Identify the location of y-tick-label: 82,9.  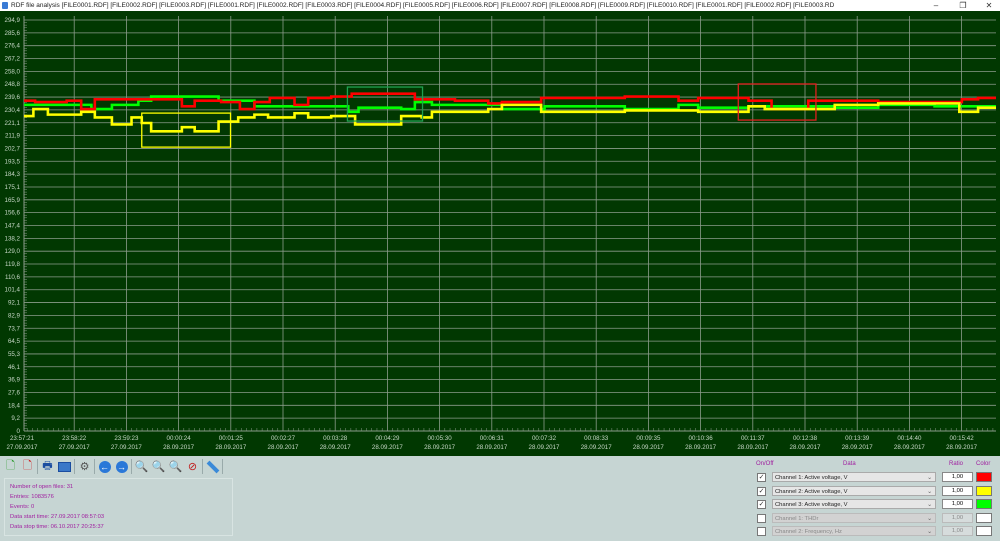
(14, 315).